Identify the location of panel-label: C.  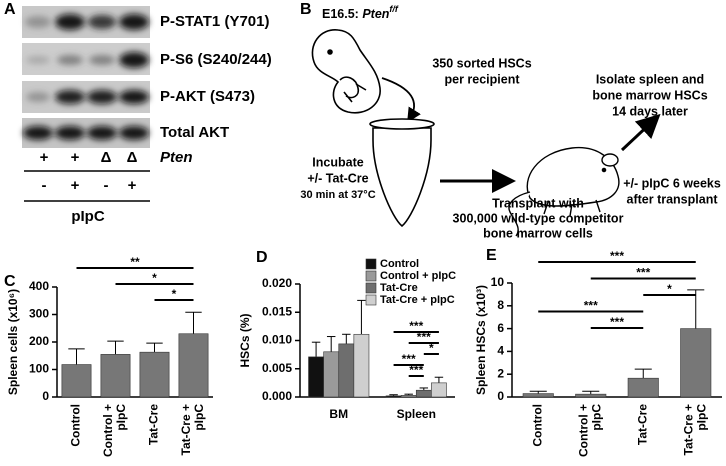
(10, 281).